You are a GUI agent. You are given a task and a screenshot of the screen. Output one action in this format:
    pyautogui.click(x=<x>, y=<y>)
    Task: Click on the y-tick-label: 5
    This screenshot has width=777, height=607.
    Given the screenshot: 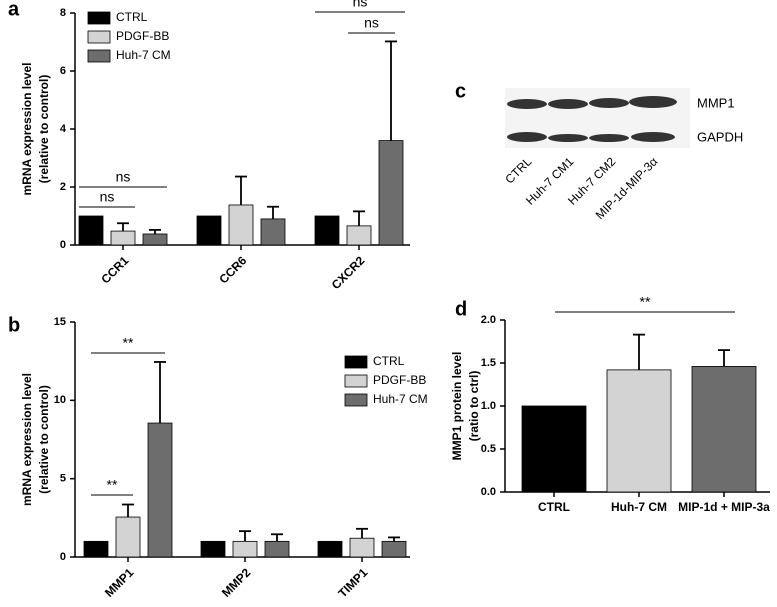 What is the action you would take?
    pyautogui.click(x=63, y=479)
    